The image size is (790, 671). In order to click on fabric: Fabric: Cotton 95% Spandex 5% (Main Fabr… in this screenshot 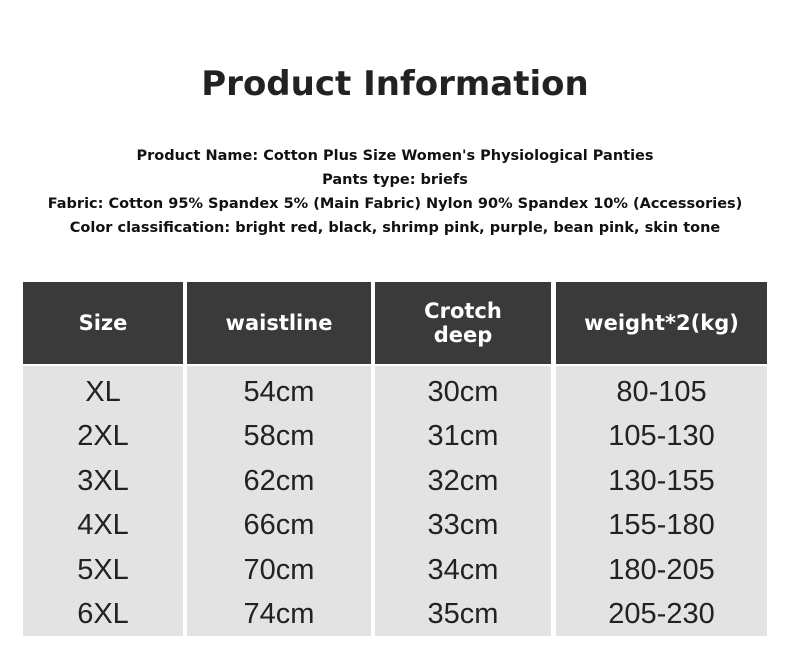, I will do `click(395, 204)`.